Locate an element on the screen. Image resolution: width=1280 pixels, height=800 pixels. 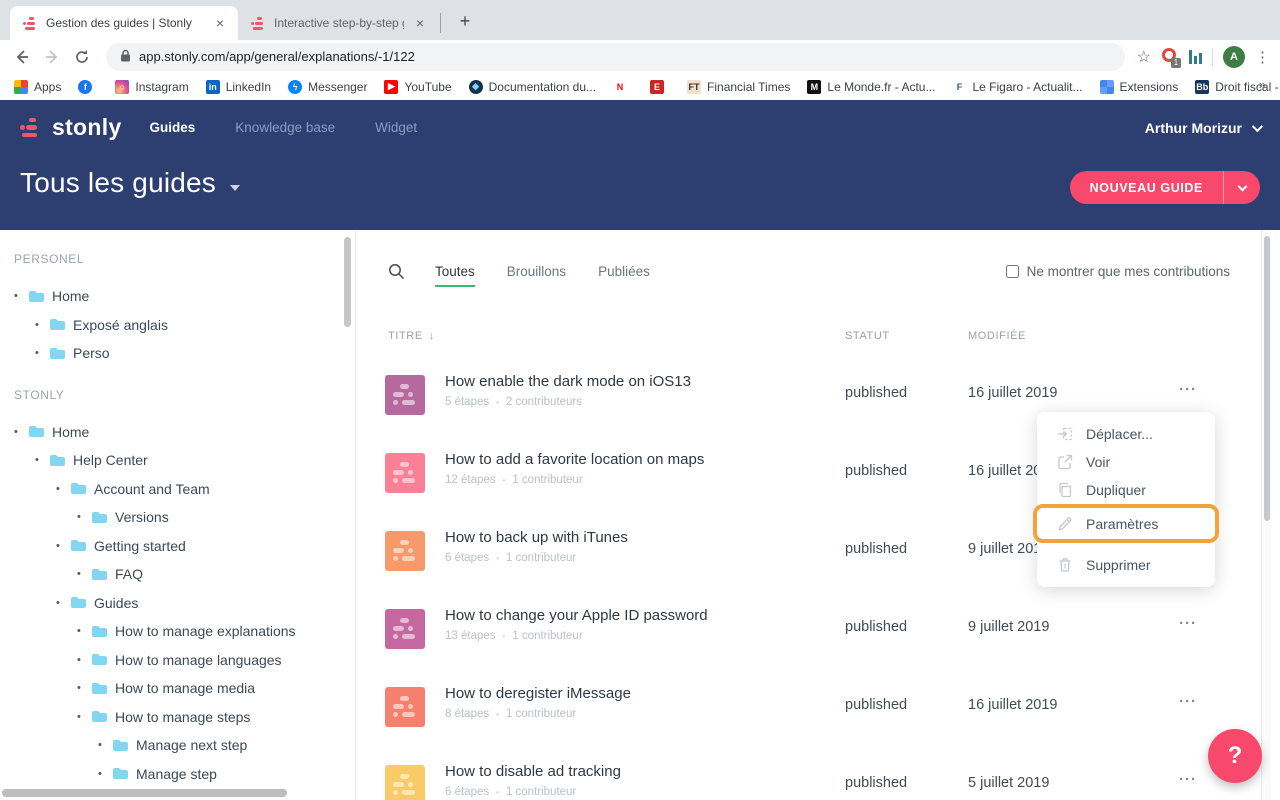
main-scrollbar-track is located at coordinates (1266, 515).